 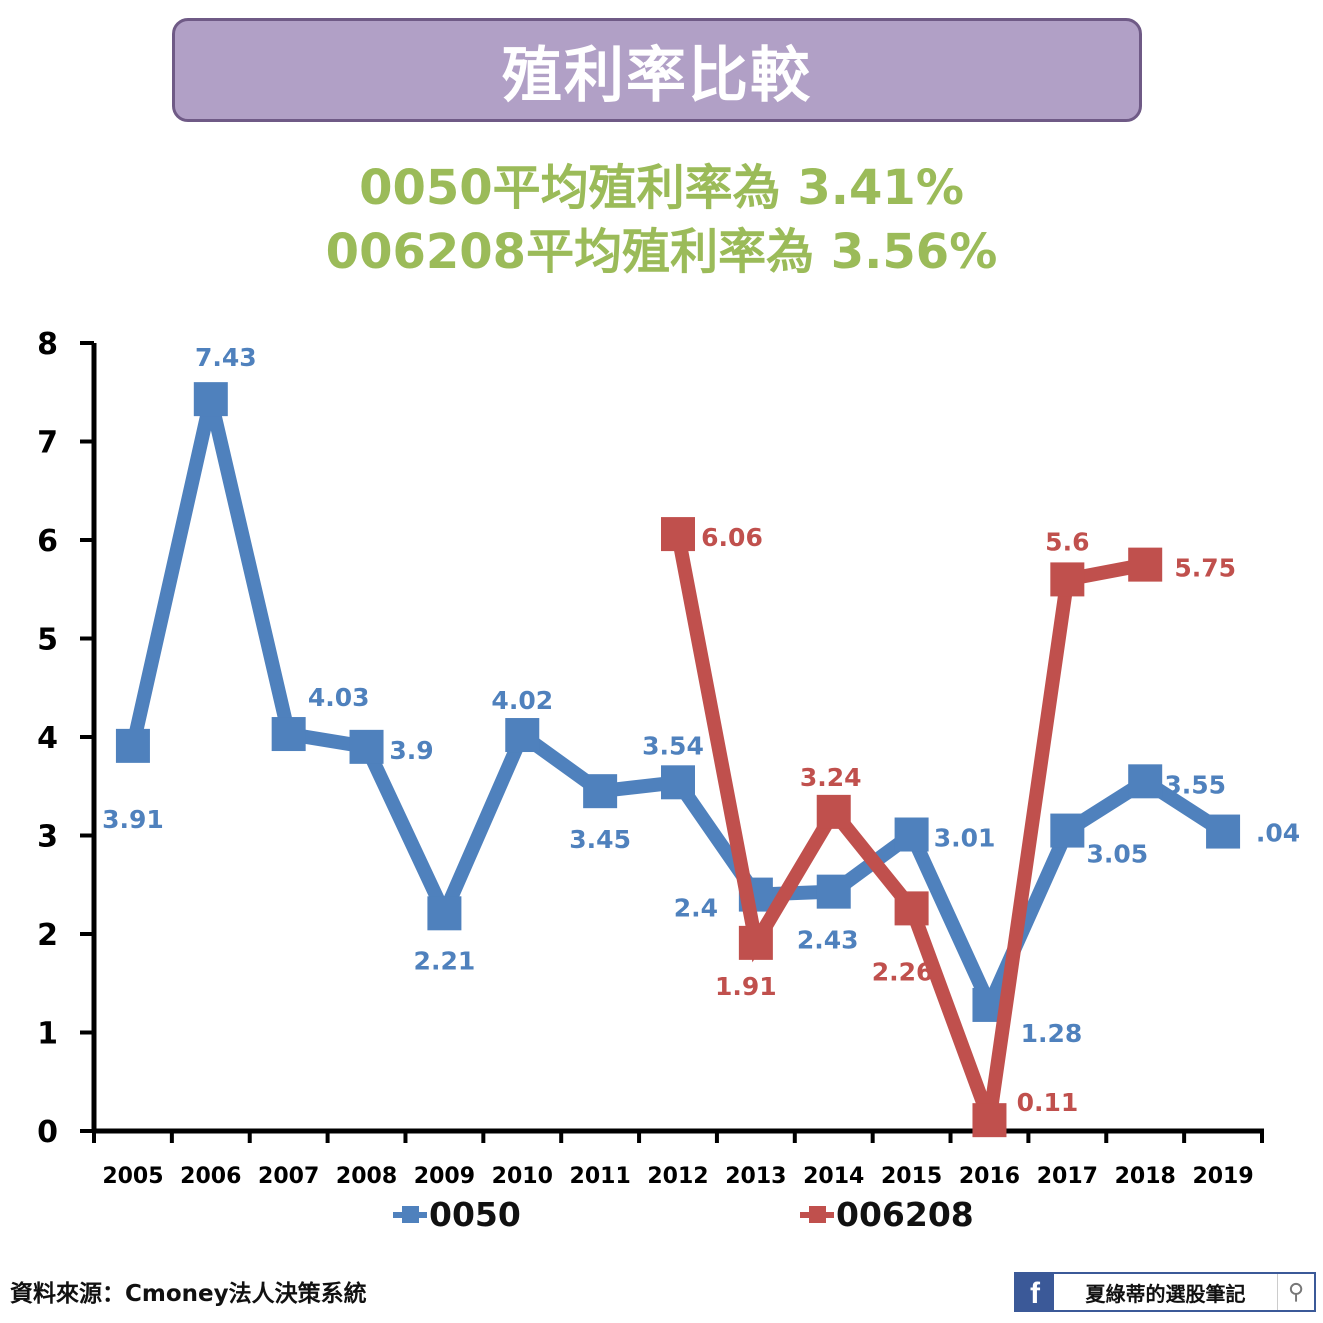 I want to click on legend-0050-swatch, so click(x=410, y=1214).